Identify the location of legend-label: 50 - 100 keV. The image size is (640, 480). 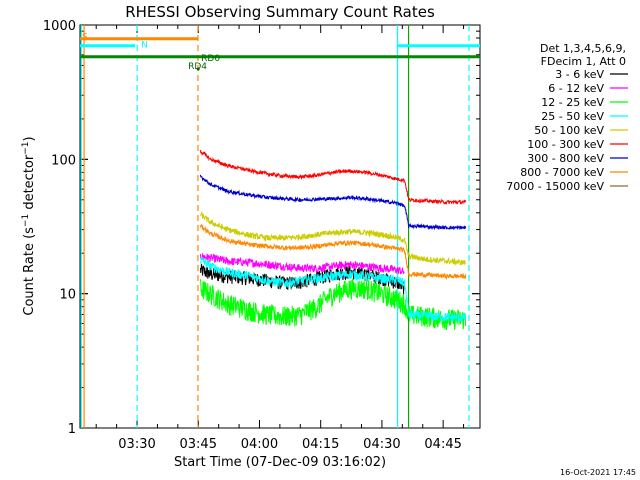
(569, 130).